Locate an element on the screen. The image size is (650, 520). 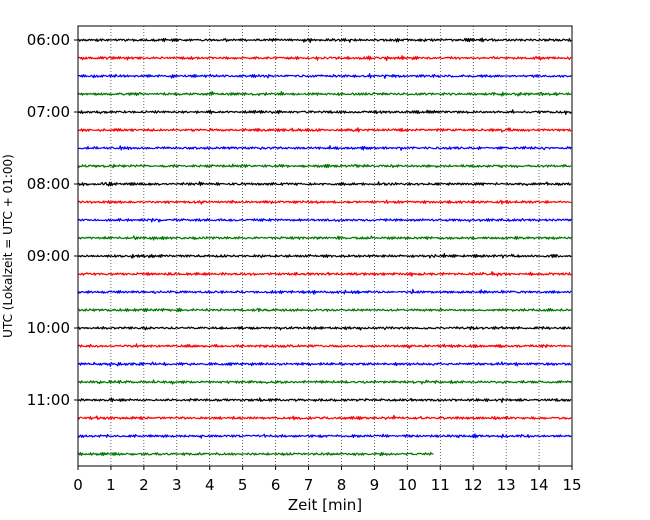
x-tick-label: 5 is located at coordinates (243, 485).